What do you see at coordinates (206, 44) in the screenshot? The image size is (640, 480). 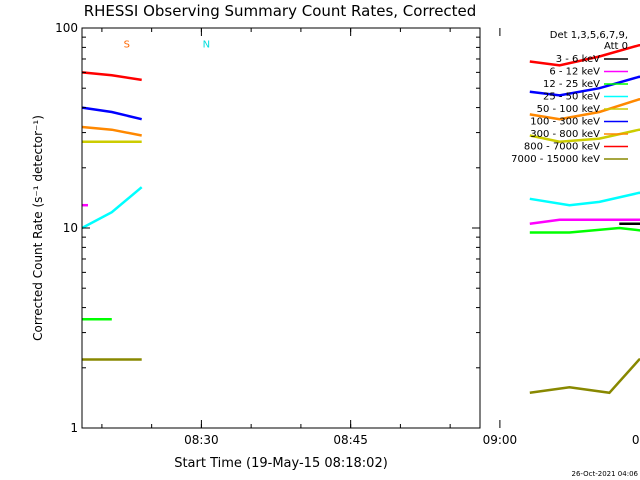 I see `flag-label-n: N` at bounding box center [206, 44].